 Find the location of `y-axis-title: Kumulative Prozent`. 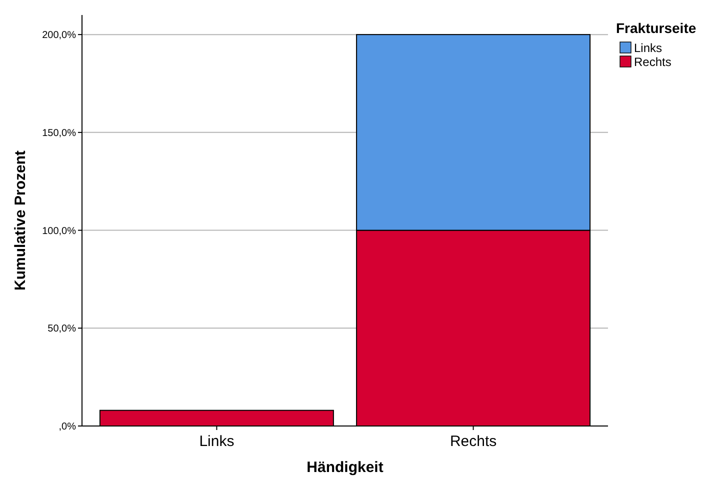

y-axis-title: Kumulative Prozent is located at coordinates (20, 220).